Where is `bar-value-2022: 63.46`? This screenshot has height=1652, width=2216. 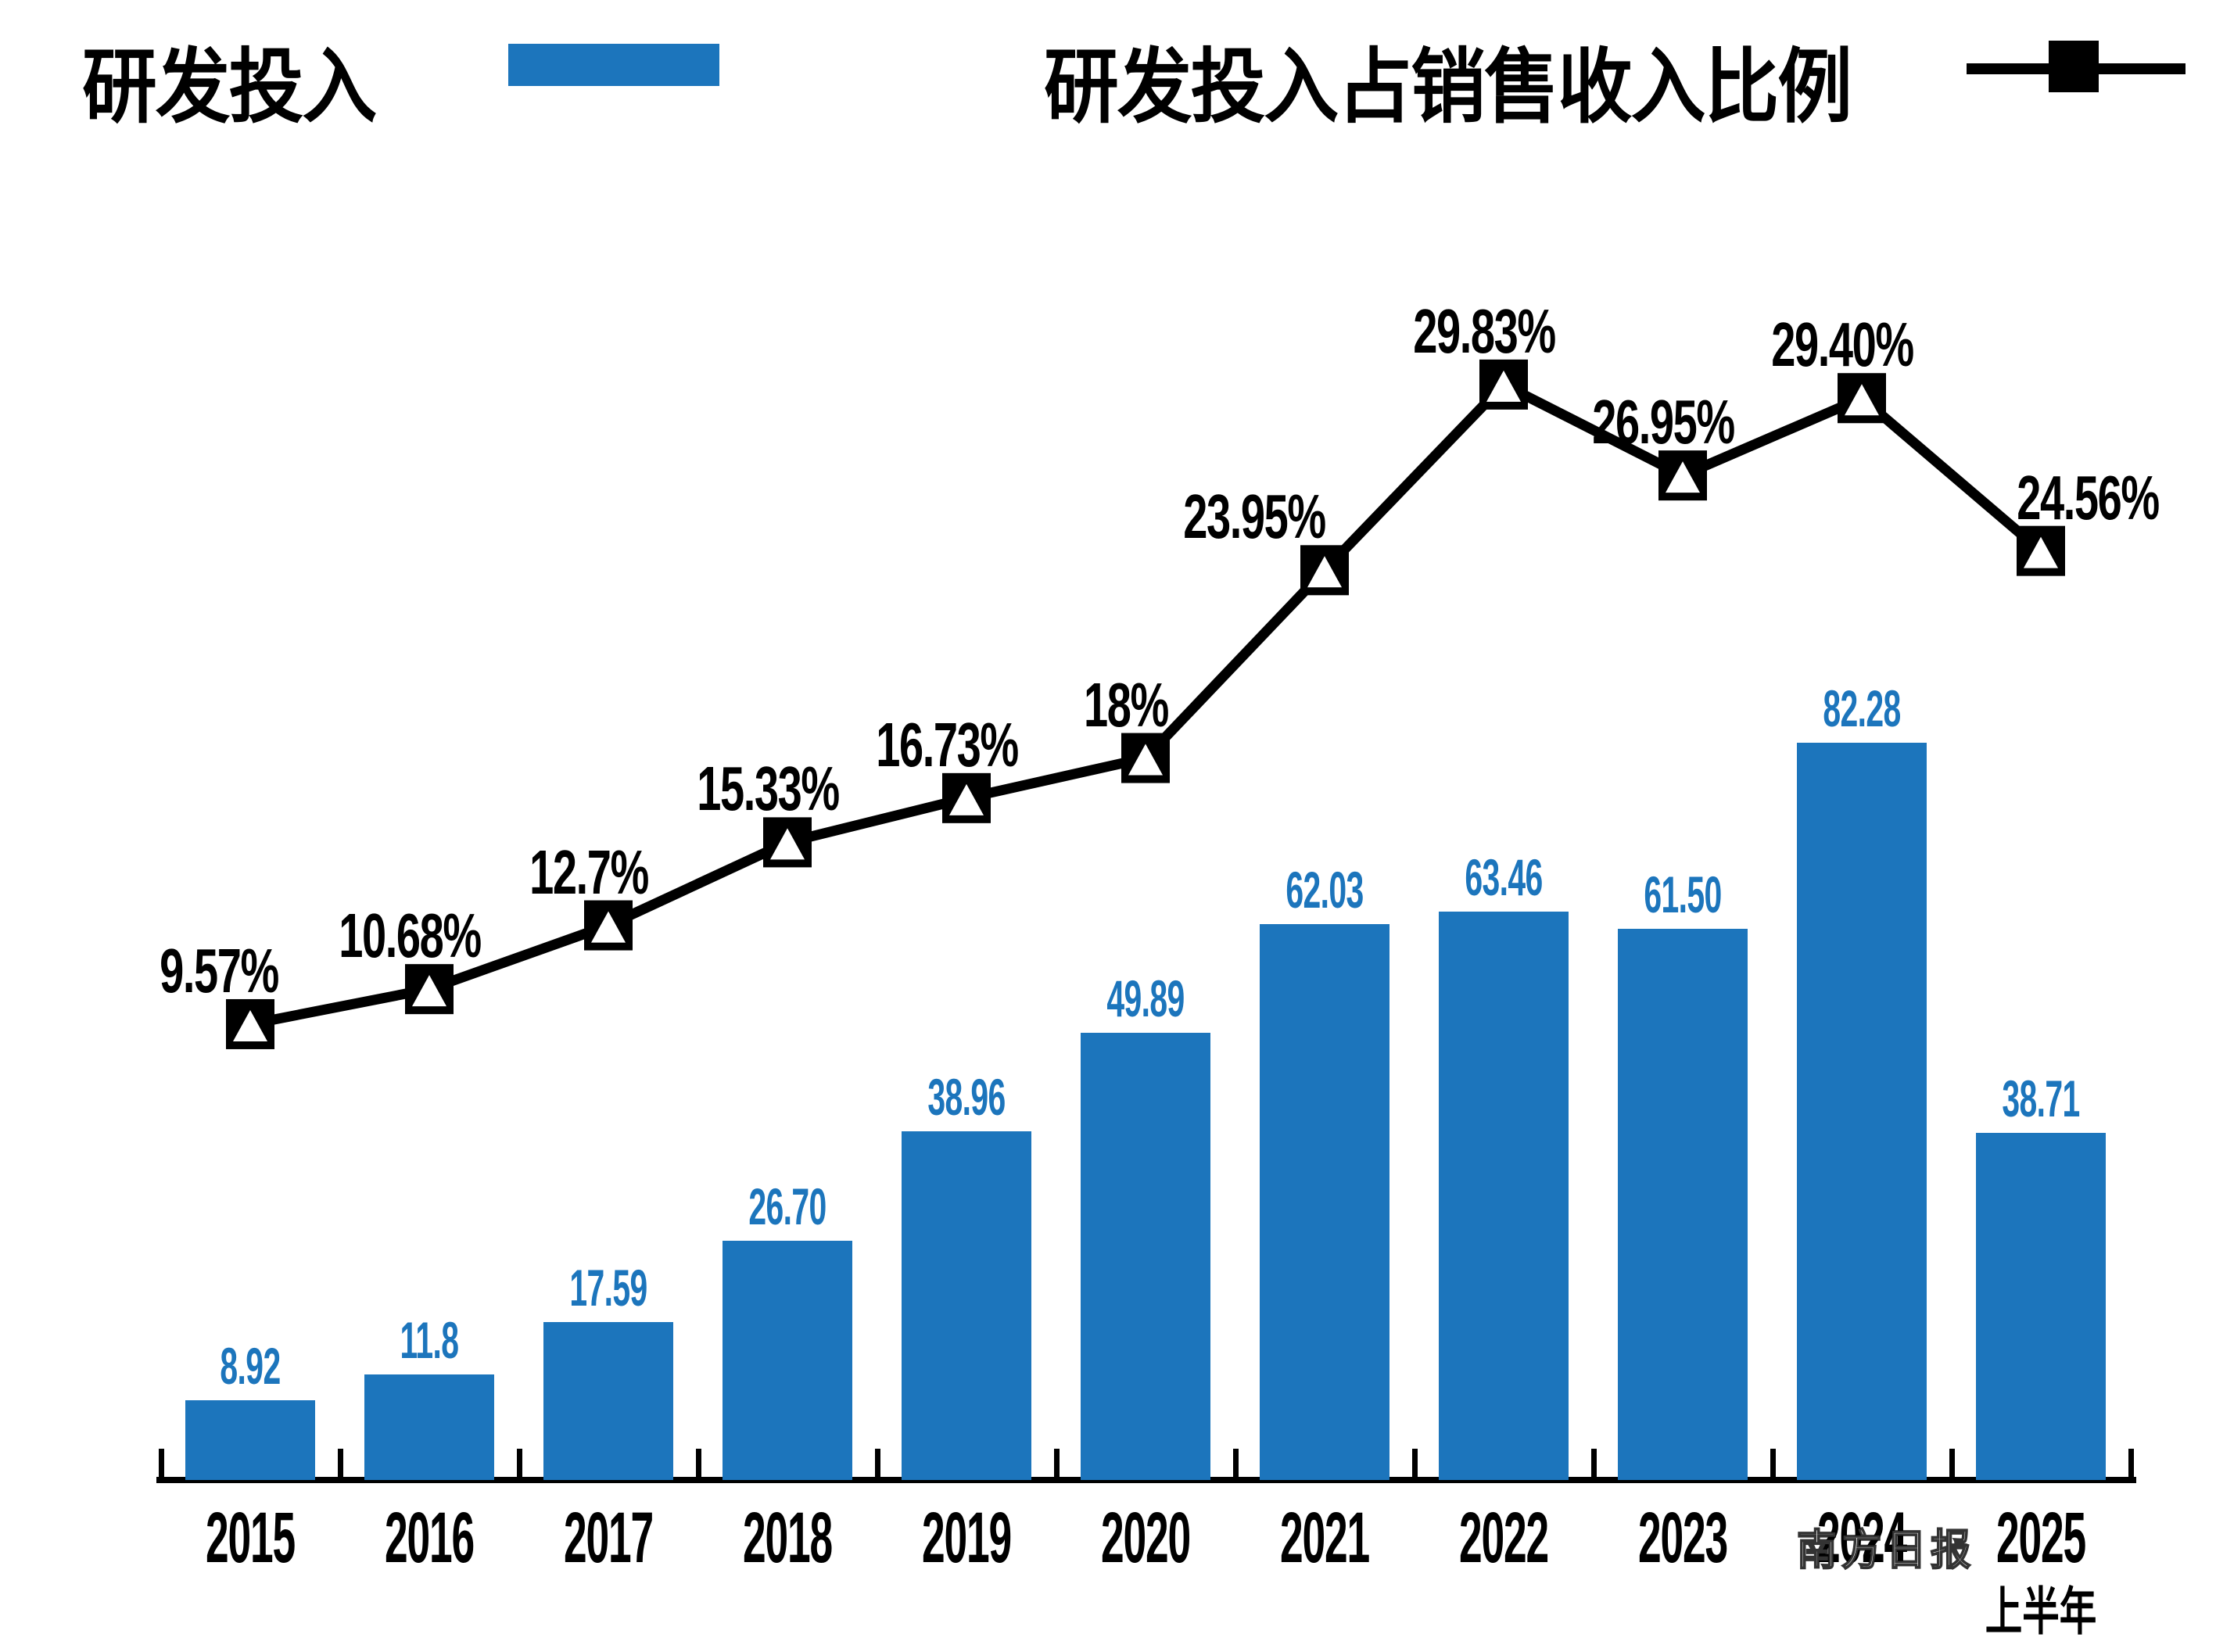 bar-value-2022: 63.46 is located at coordinates (1504, 877).